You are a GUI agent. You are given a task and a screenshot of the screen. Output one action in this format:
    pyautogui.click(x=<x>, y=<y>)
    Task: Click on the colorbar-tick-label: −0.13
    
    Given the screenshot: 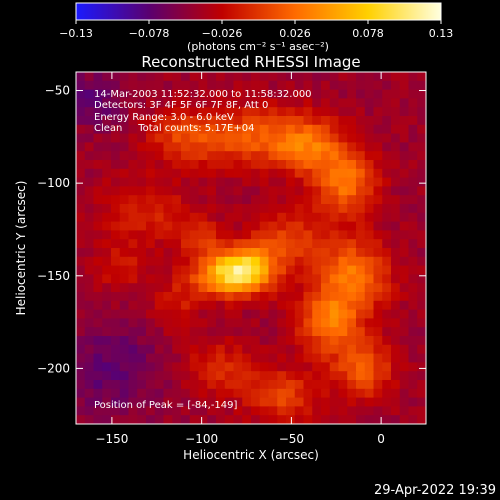 What is the action you would take?
    pyautogui.click(x=76, y=33)
    